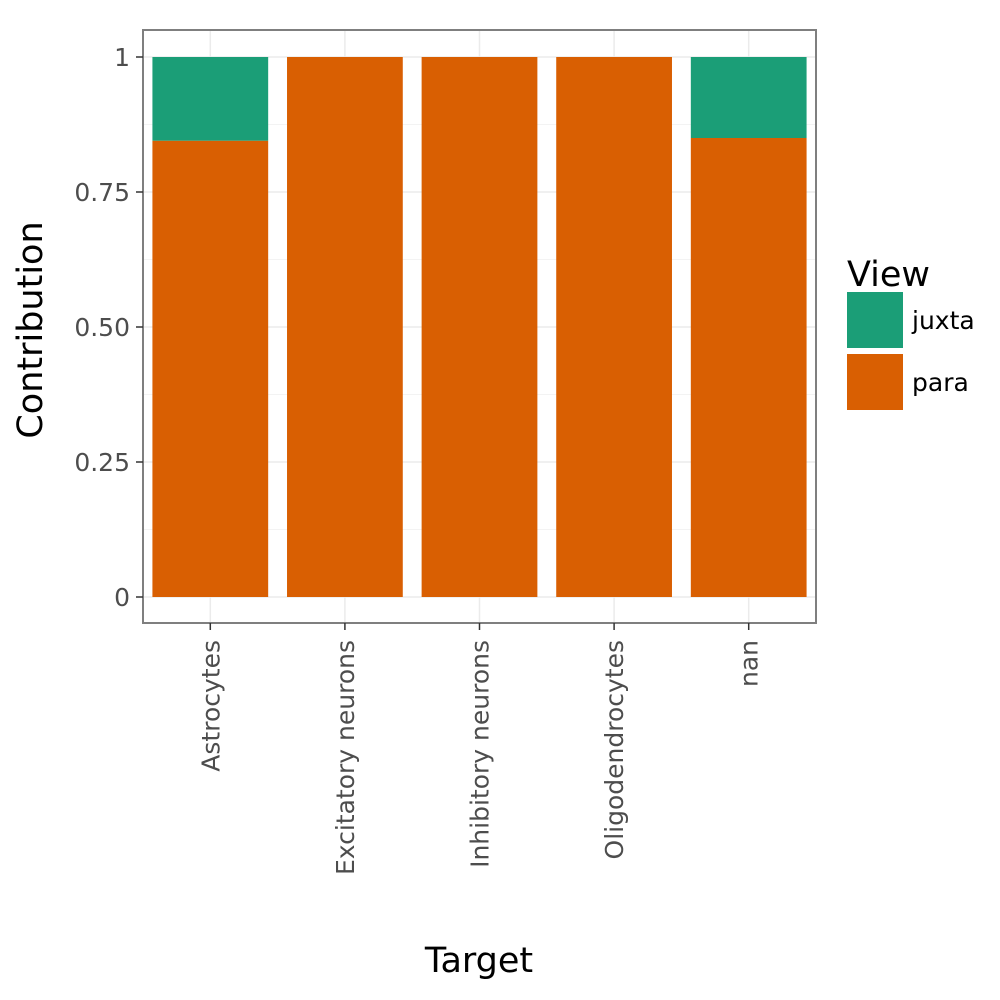 Image resolution: width=1000 pixels, height=1000 pixels. I want to click on y-tick-label: 0.50, so click(102, 327).